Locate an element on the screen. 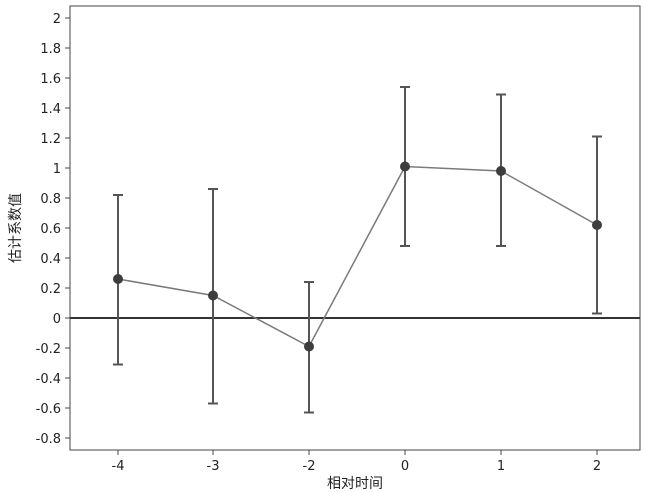  x-tick-label: 1 is located at coordinates (501, 466).